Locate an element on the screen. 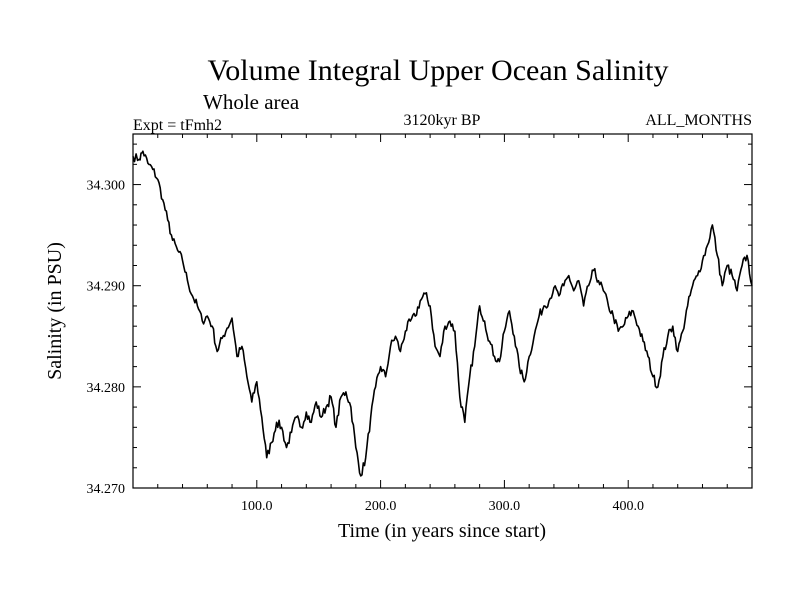  months-label: ALL_MONTHS is located at coordinates (698, 120).